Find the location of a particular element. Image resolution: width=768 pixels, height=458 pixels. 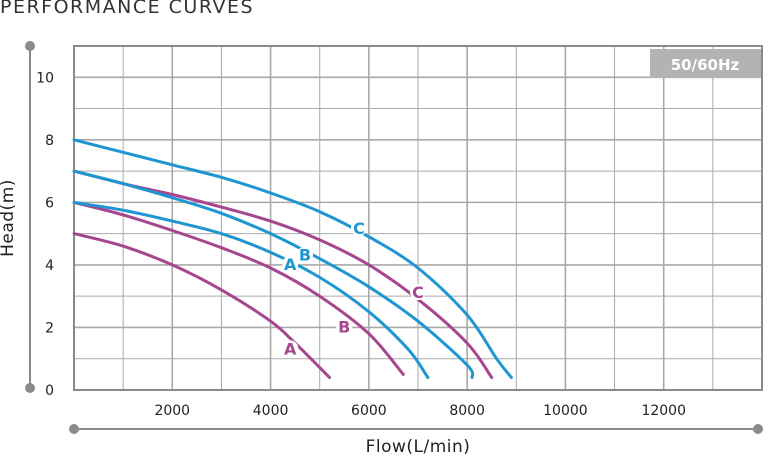

x-axis-dot-left is located at coordinates (74, 429).